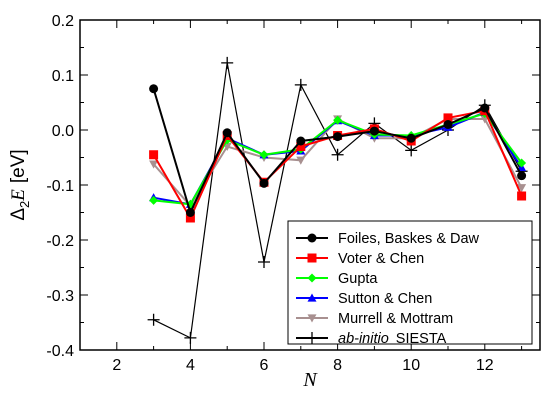  What do you see at coordinates (395, 319) in the screenshot?
I see `legend-label: Murrell & Mottram` at bounding box center [395, 319].